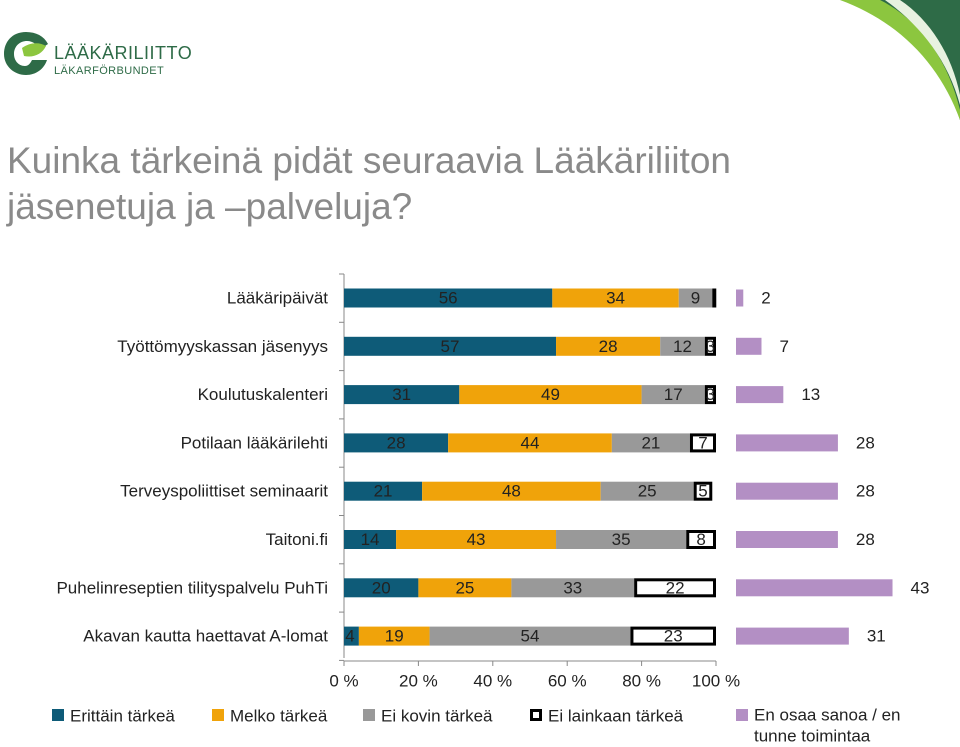 The image size is (960, 747). I want to click on bar-value-label: 43, so click(476, 539).